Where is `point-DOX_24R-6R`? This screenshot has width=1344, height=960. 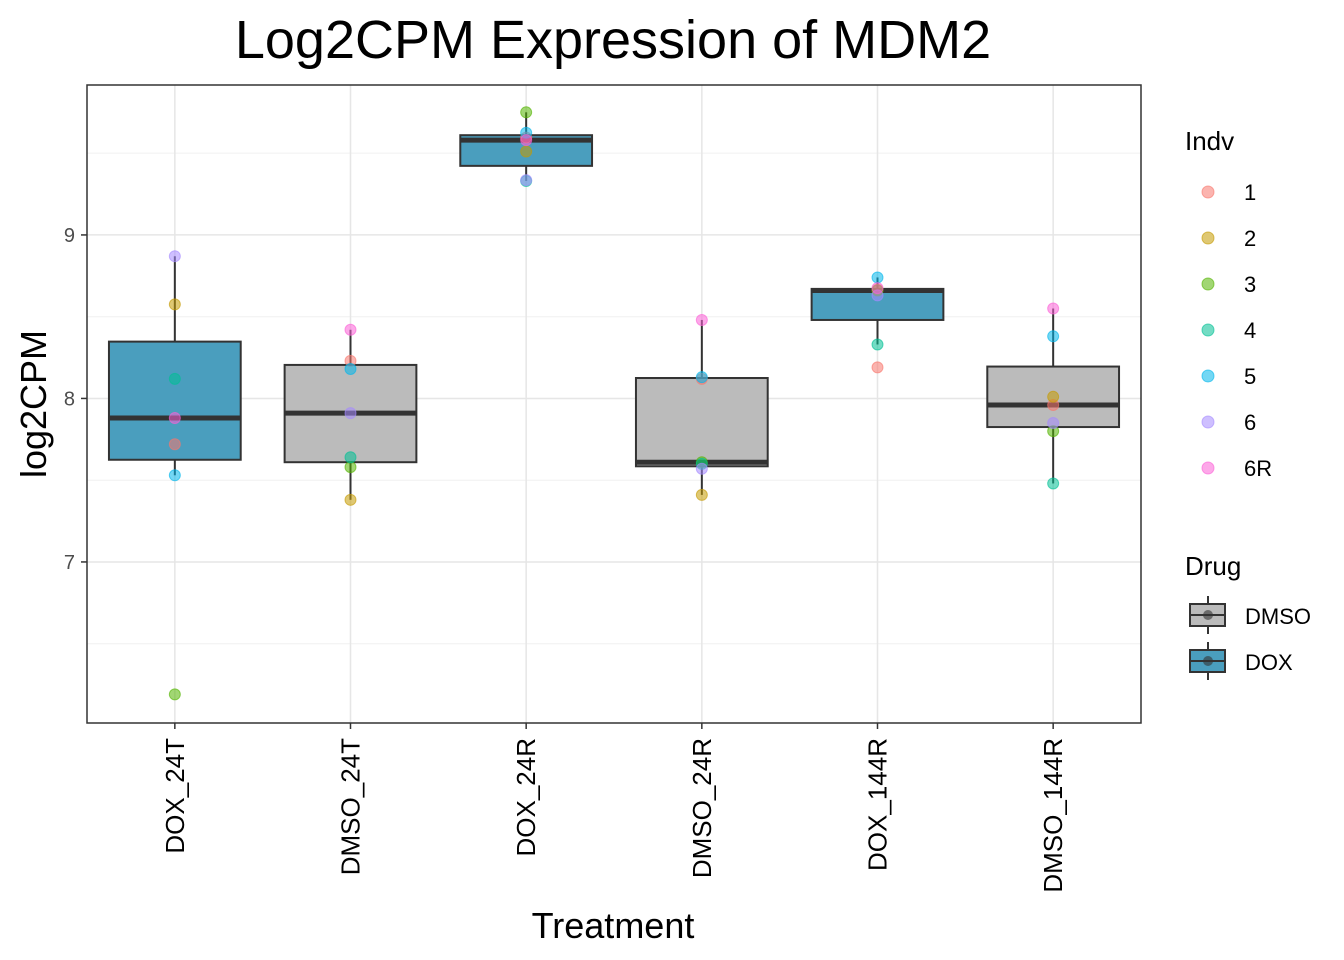
point-DOX_24R-6R is located at coordinates (526, 140).